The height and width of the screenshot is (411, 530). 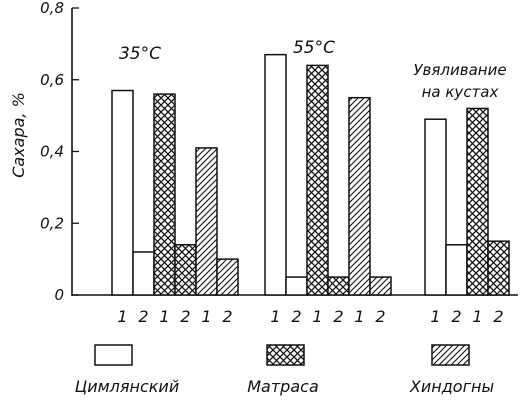 I want to click on y-axis-label: Сахара, %, so click(x=18, y=135).